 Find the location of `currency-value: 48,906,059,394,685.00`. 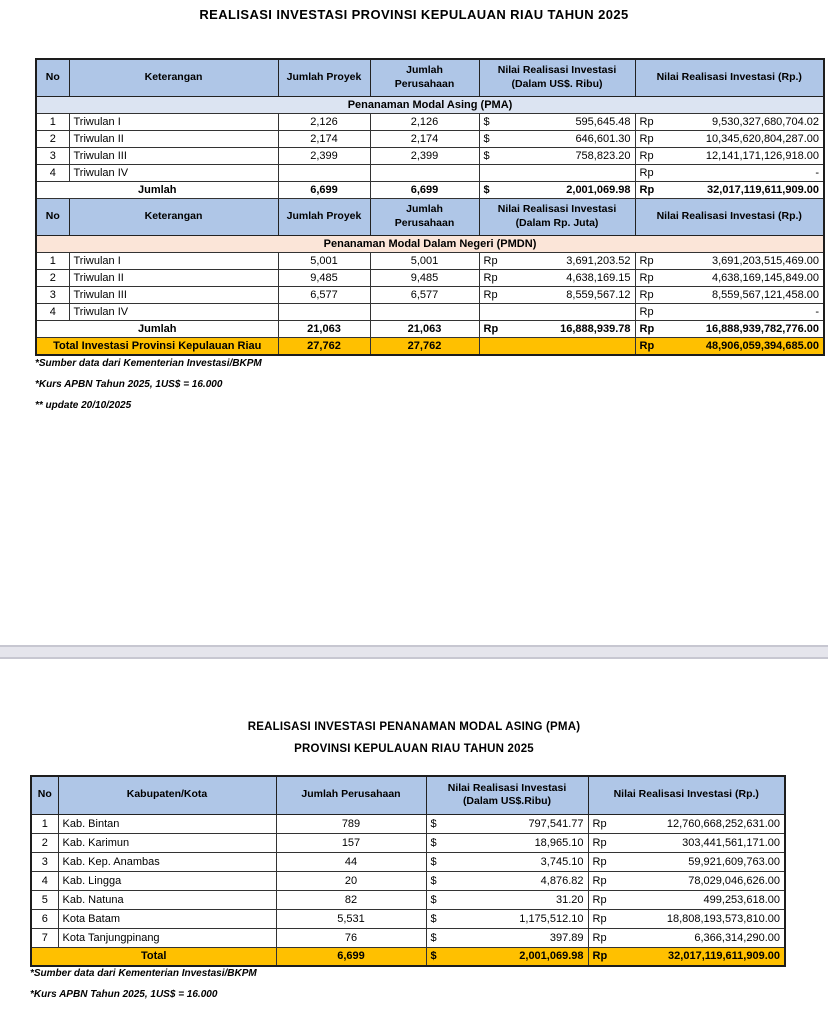

currency-value: 48,906,059,394,685.00 is located at coordinates (762, 345).